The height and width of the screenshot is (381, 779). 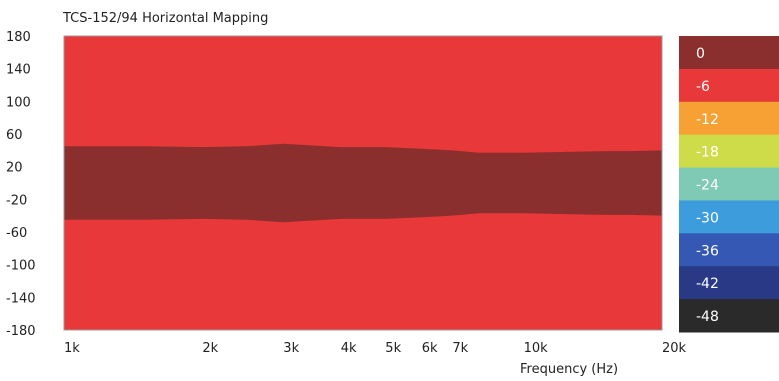 What do you see at coordinates (21, 331) in the screenshot?
I see `y-tick-label: -180` at bounding box center [21, 331].